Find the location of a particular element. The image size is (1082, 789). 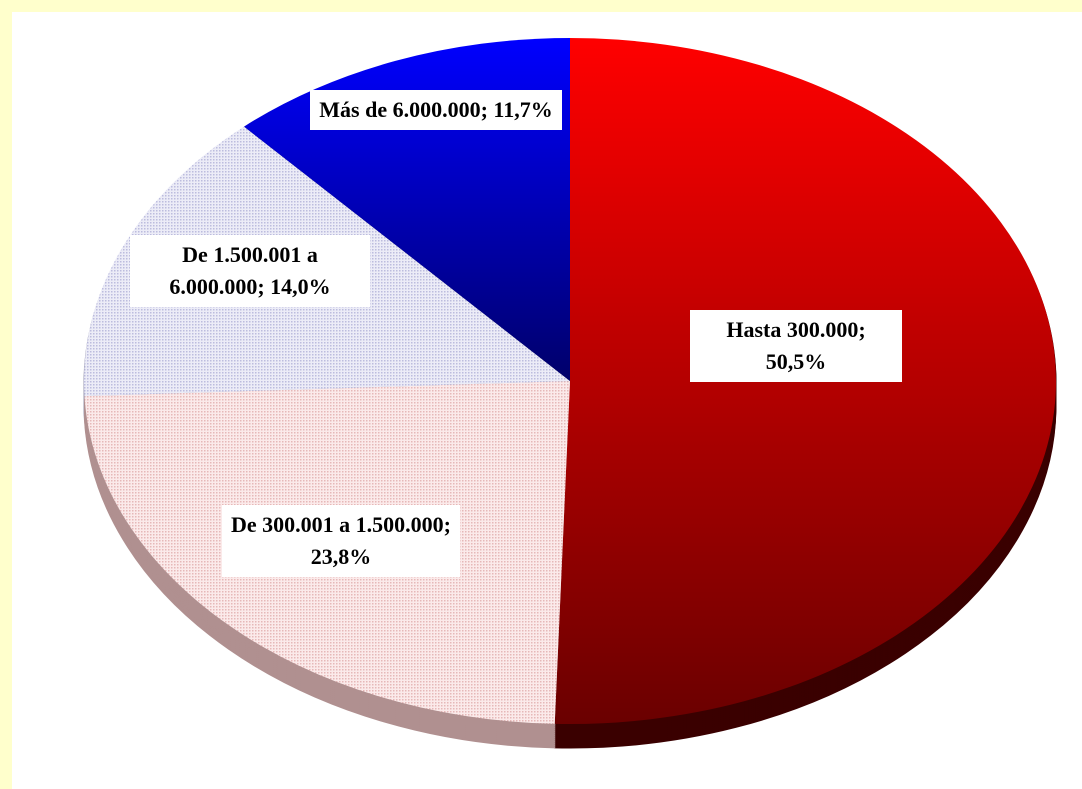

category-name: De 1.500.001 a 6.000.000 is located at coordinates (246, 270).